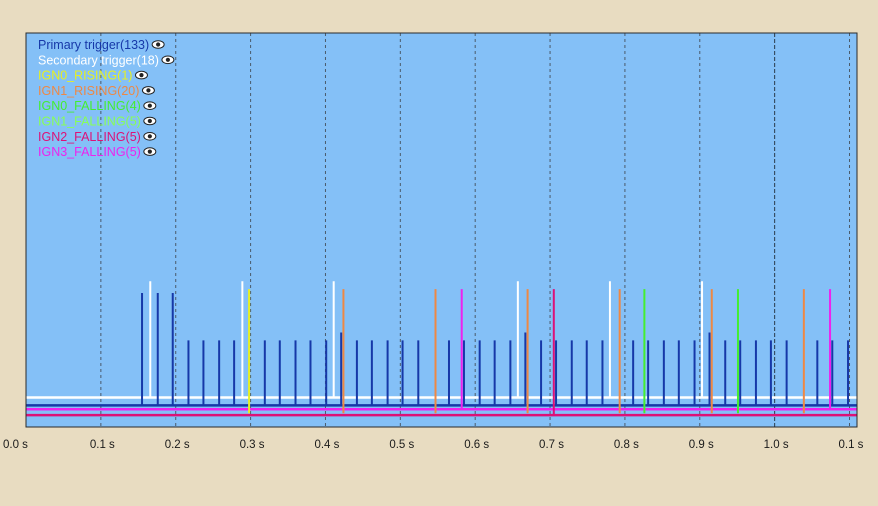 Image resolution: width=878 pixels, height=506 pixels. What do you see at coordinates (326, 445) in the screenshot?
I see `x-tick-label: 0.4 s` at bounding box center [326, 445].